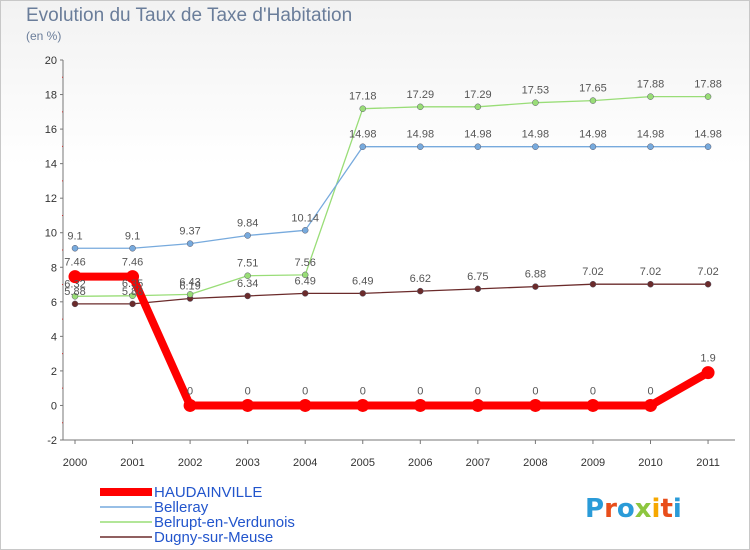 The height and width of the screenshot is (550, 750). What do you see at coordinates (535, 463) in the screenshot?
I see `x-tick-label: 2008` at bounding box center [535, 463].